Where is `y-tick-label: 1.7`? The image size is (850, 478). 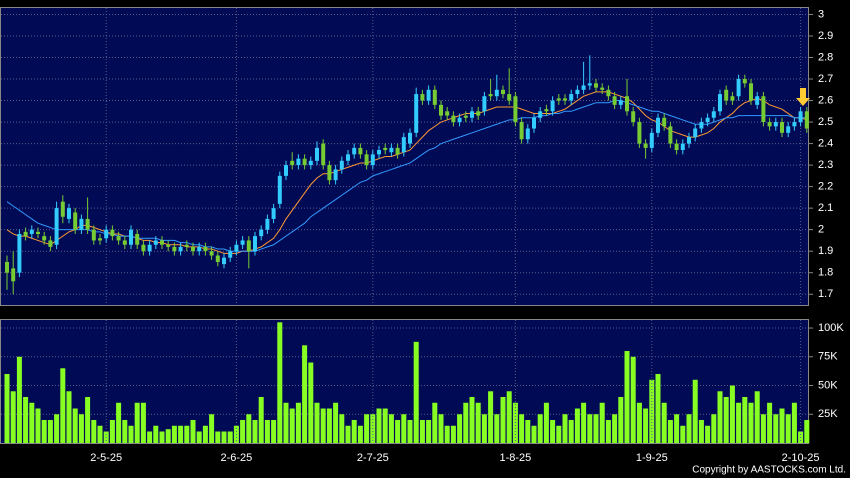
y-tick-label: 1.7 is located at coordinates (825, 294).